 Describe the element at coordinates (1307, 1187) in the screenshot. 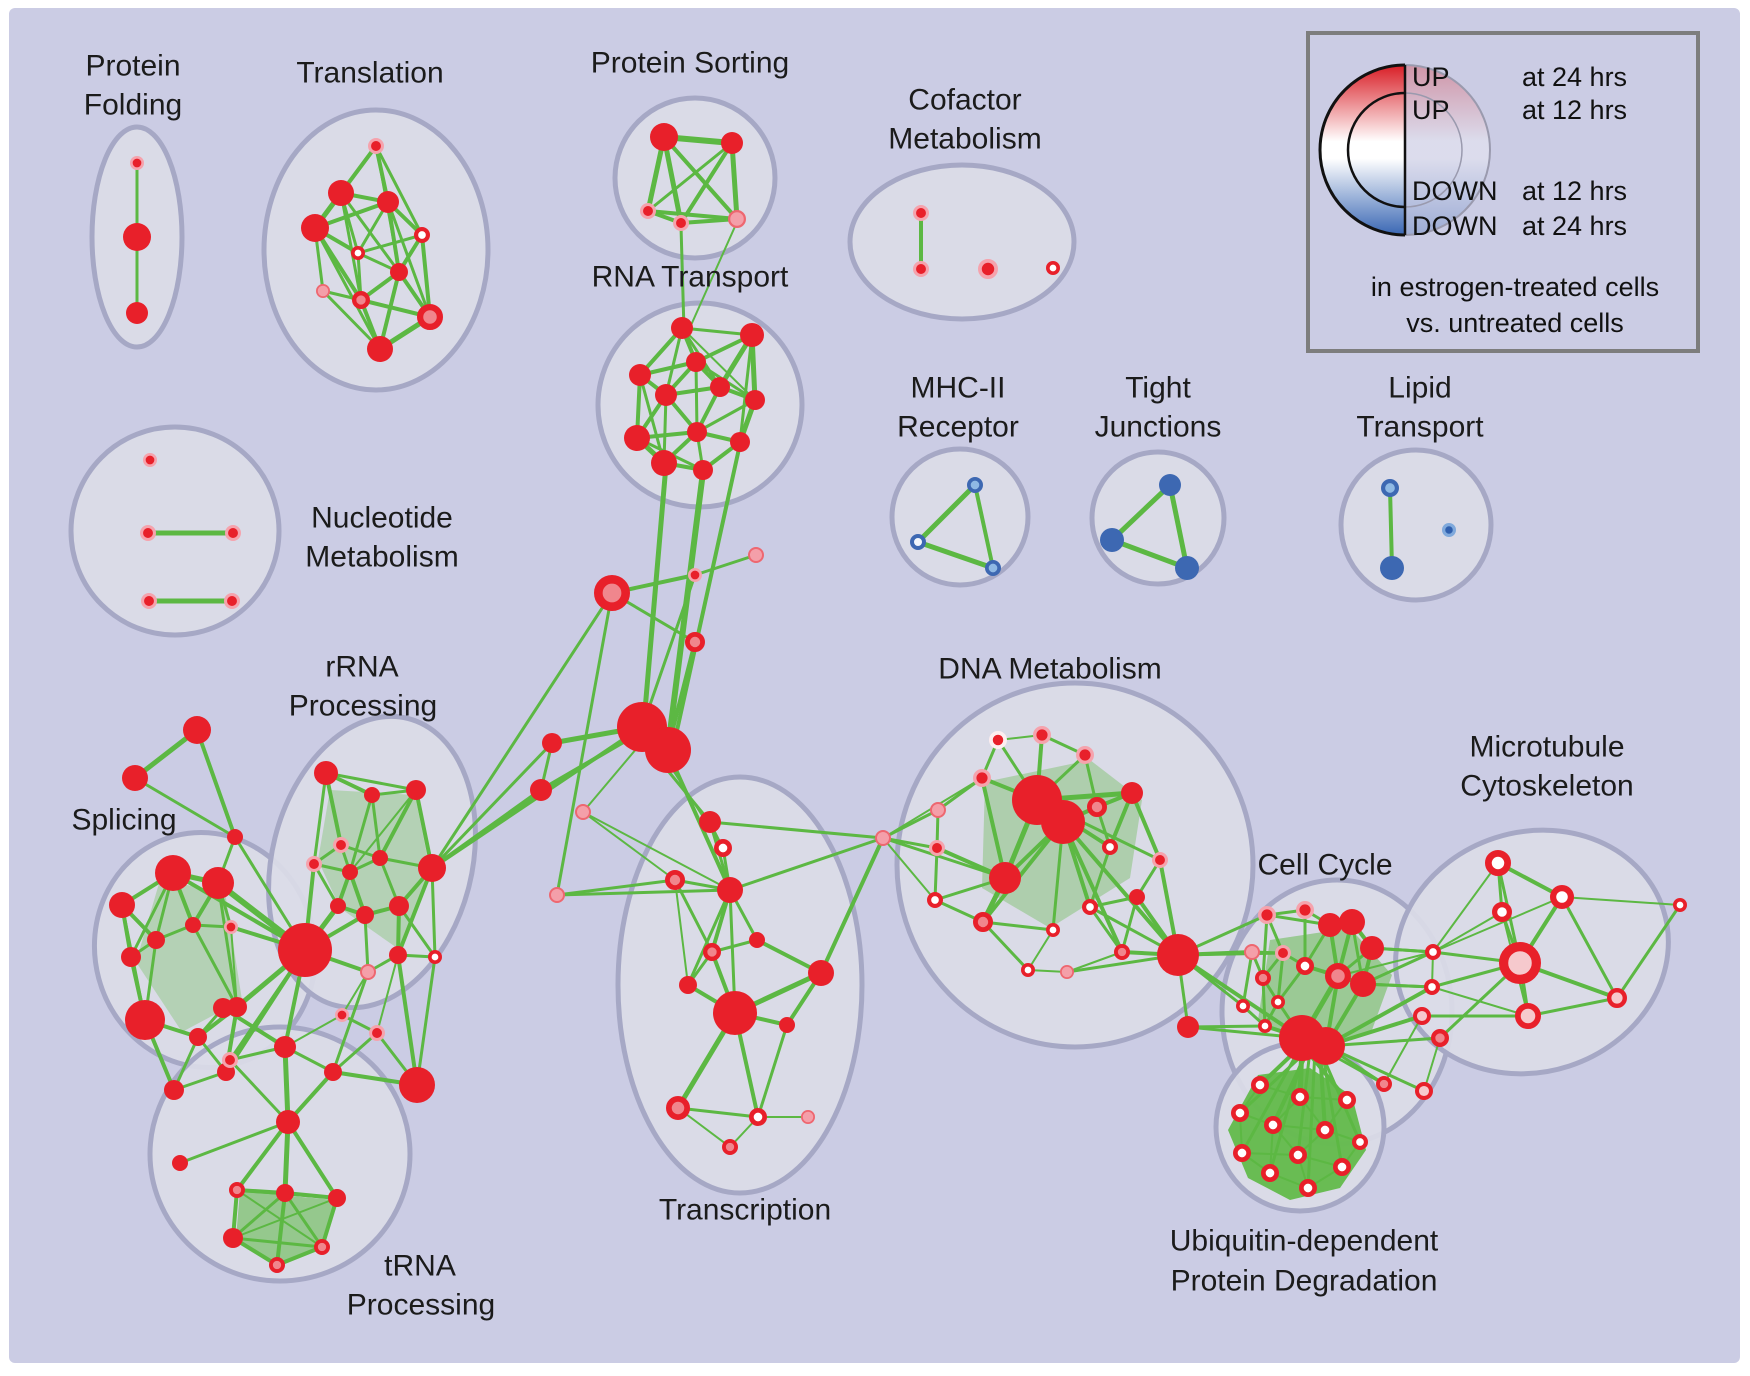

I see `gene-node-ubiquitin-dependent-protein-degradation` at that location.